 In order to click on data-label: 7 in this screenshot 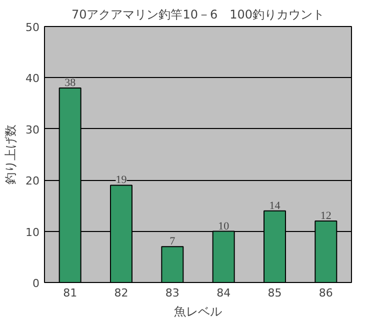, I will do `click(173, 242)`.